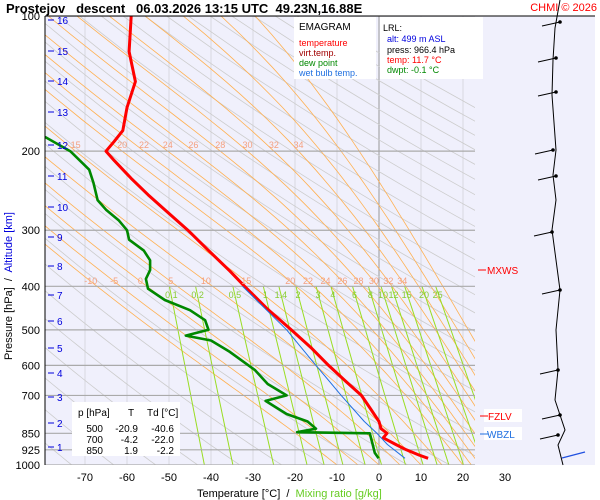 This screenshot has height=500, width=600. What do you see at coordinates (94, 413) in the screenshot?
I see `table-header-p: p [hPa]` at bounding box center [94, 413].